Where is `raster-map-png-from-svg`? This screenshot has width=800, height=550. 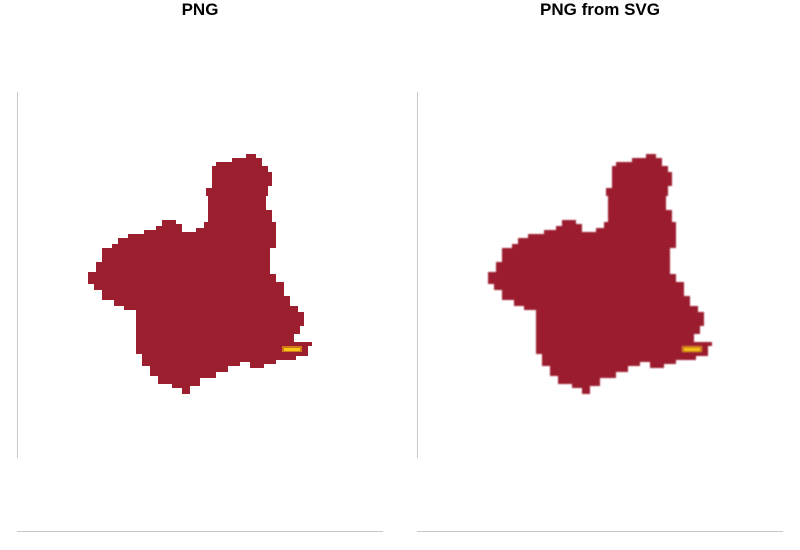
raster-map-png-from-svg is located at coordinates (600, 274).